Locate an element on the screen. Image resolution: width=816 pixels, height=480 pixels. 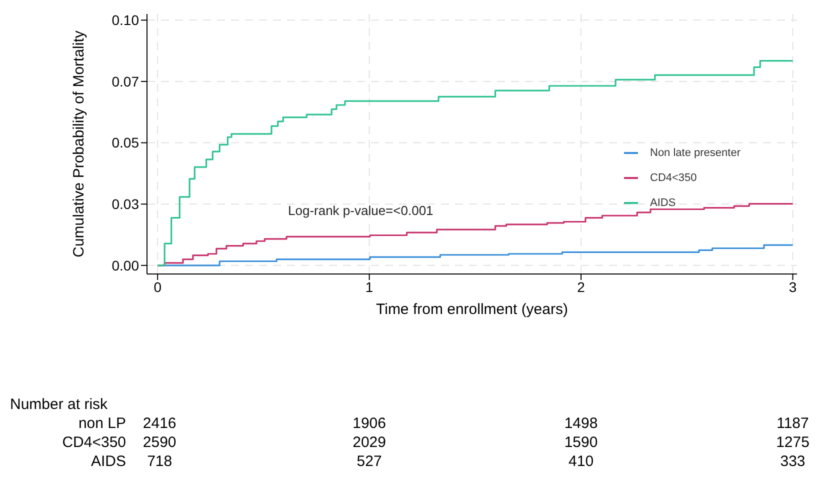
text: 2590 is located at coordinates (160, 442).